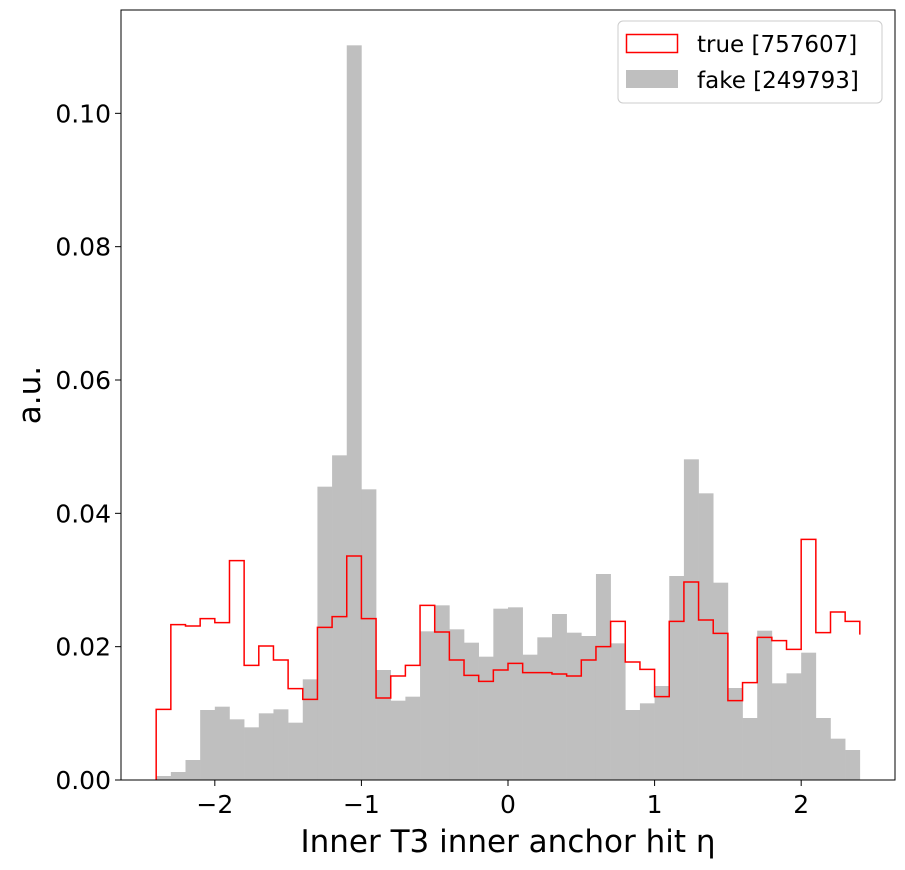  Describe the element at coordinates (777, 45) in the screenshot. I see `legend-label-true: true [757607]` at that location.